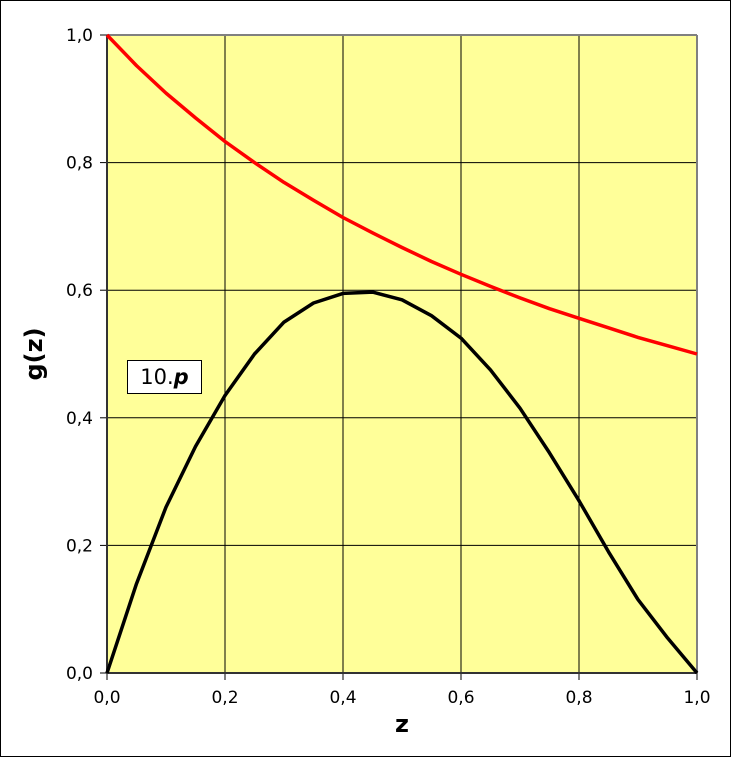  I want to click on curve-label: 10. p, so click(164, 377).